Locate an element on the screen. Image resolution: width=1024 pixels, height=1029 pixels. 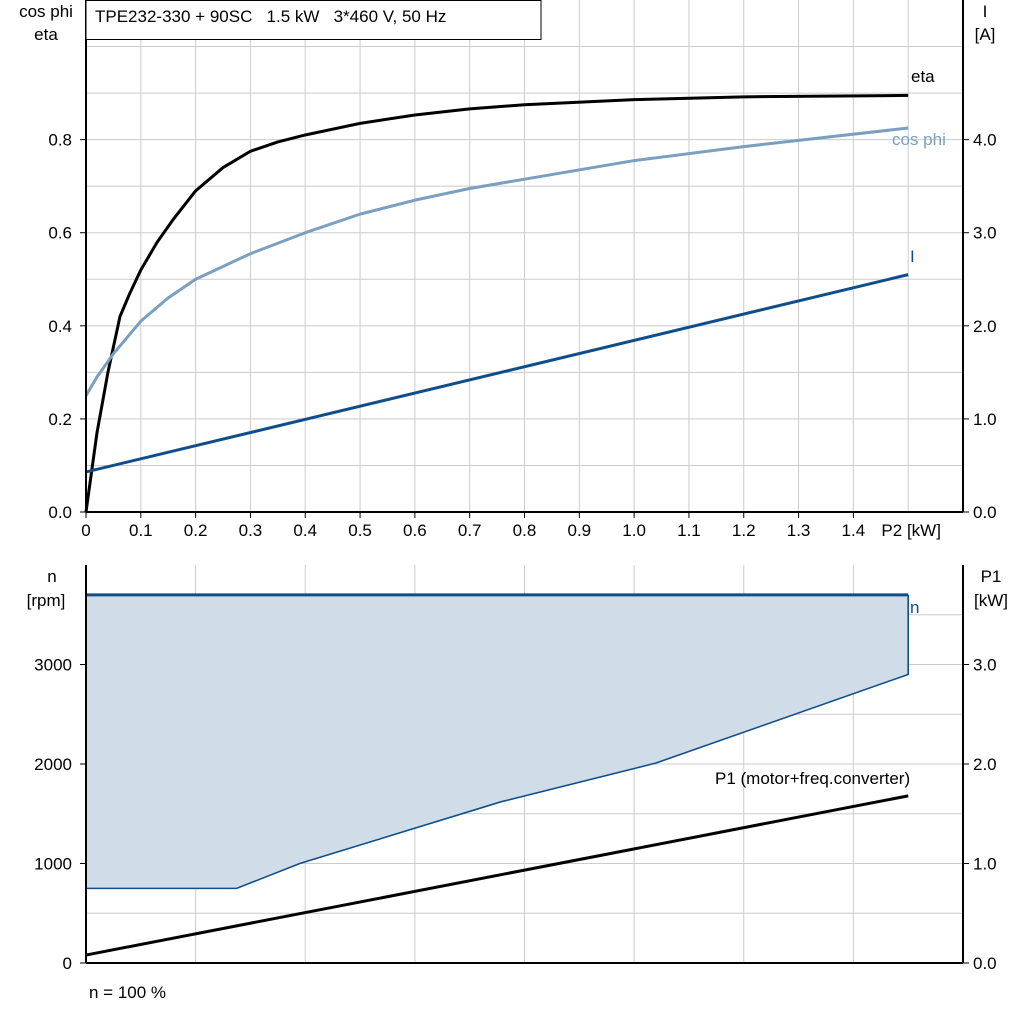
series-line-p1 is located at coordinates (497, 875).